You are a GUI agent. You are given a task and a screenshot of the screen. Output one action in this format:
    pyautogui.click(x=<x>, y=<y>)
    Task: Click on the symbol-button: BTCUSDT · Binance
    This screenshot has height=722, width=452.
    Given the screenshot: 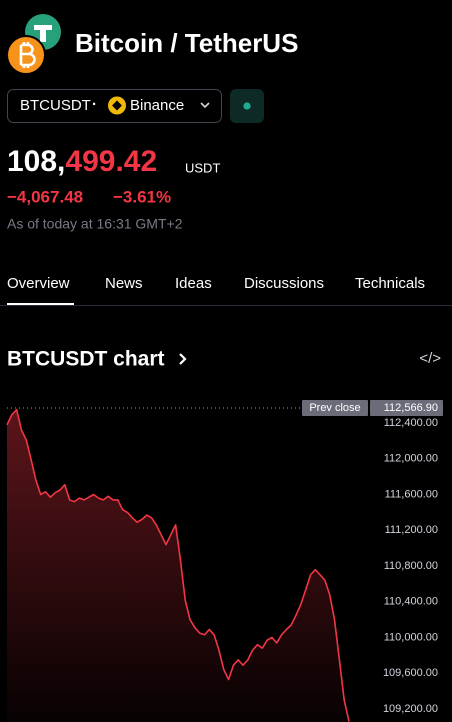 What is the action you would take?
    pyautogui.click(x=114, y=106)
    